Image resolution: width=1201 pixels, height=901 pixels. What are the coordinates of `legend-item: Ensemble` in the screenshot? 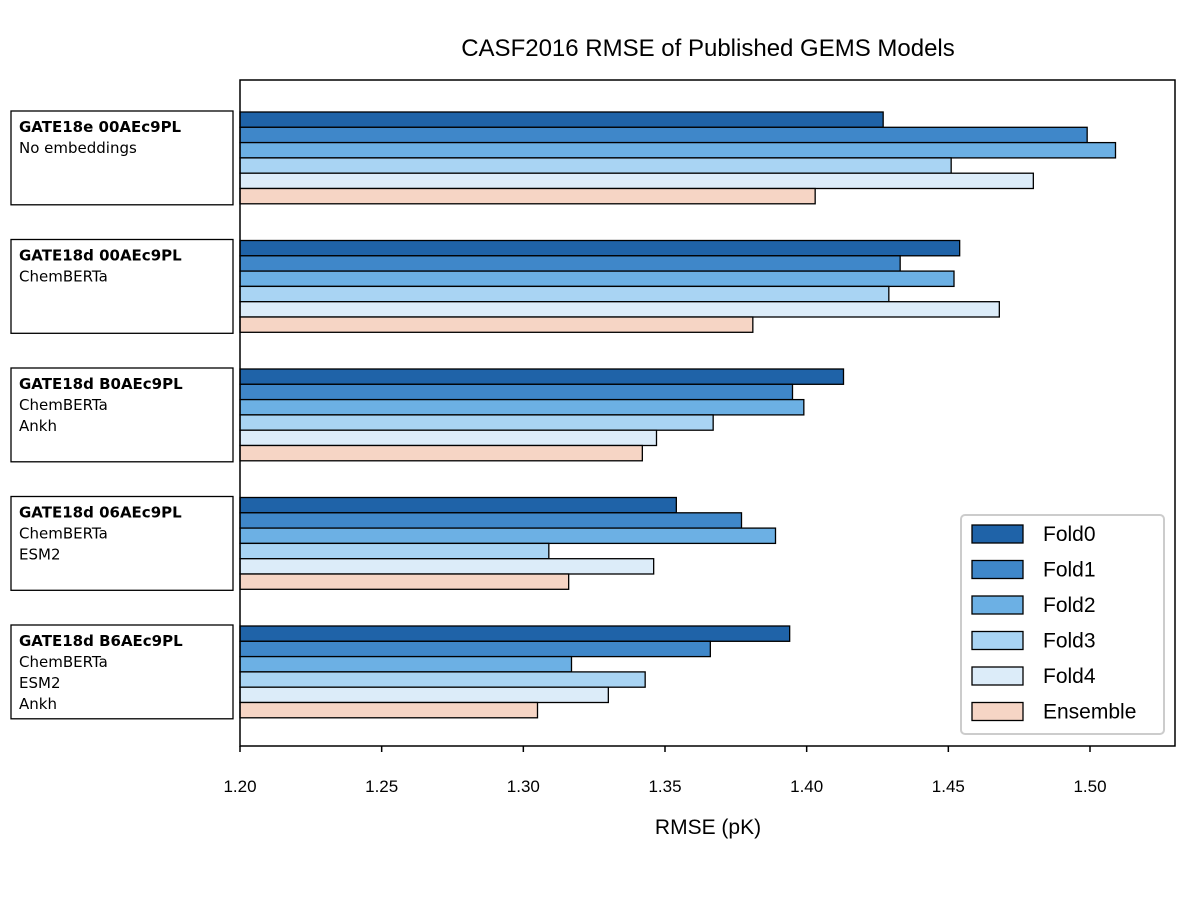 It's located at (1054, 712).